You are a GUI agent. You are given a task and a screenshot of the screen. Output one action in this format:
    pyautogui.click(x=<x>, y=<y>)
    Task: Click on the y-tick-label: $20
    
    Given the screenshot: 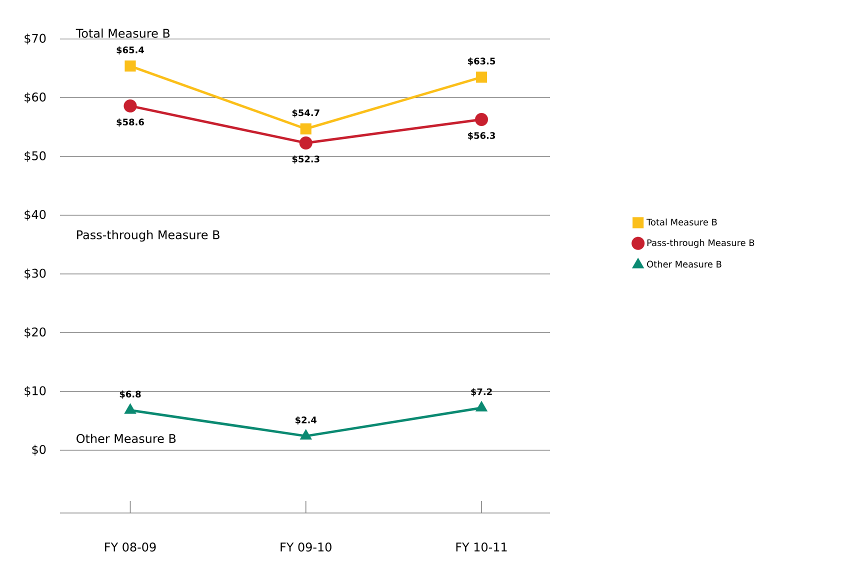 What is the action you would take?
    pyautogui.click(x=35, y=332)
    